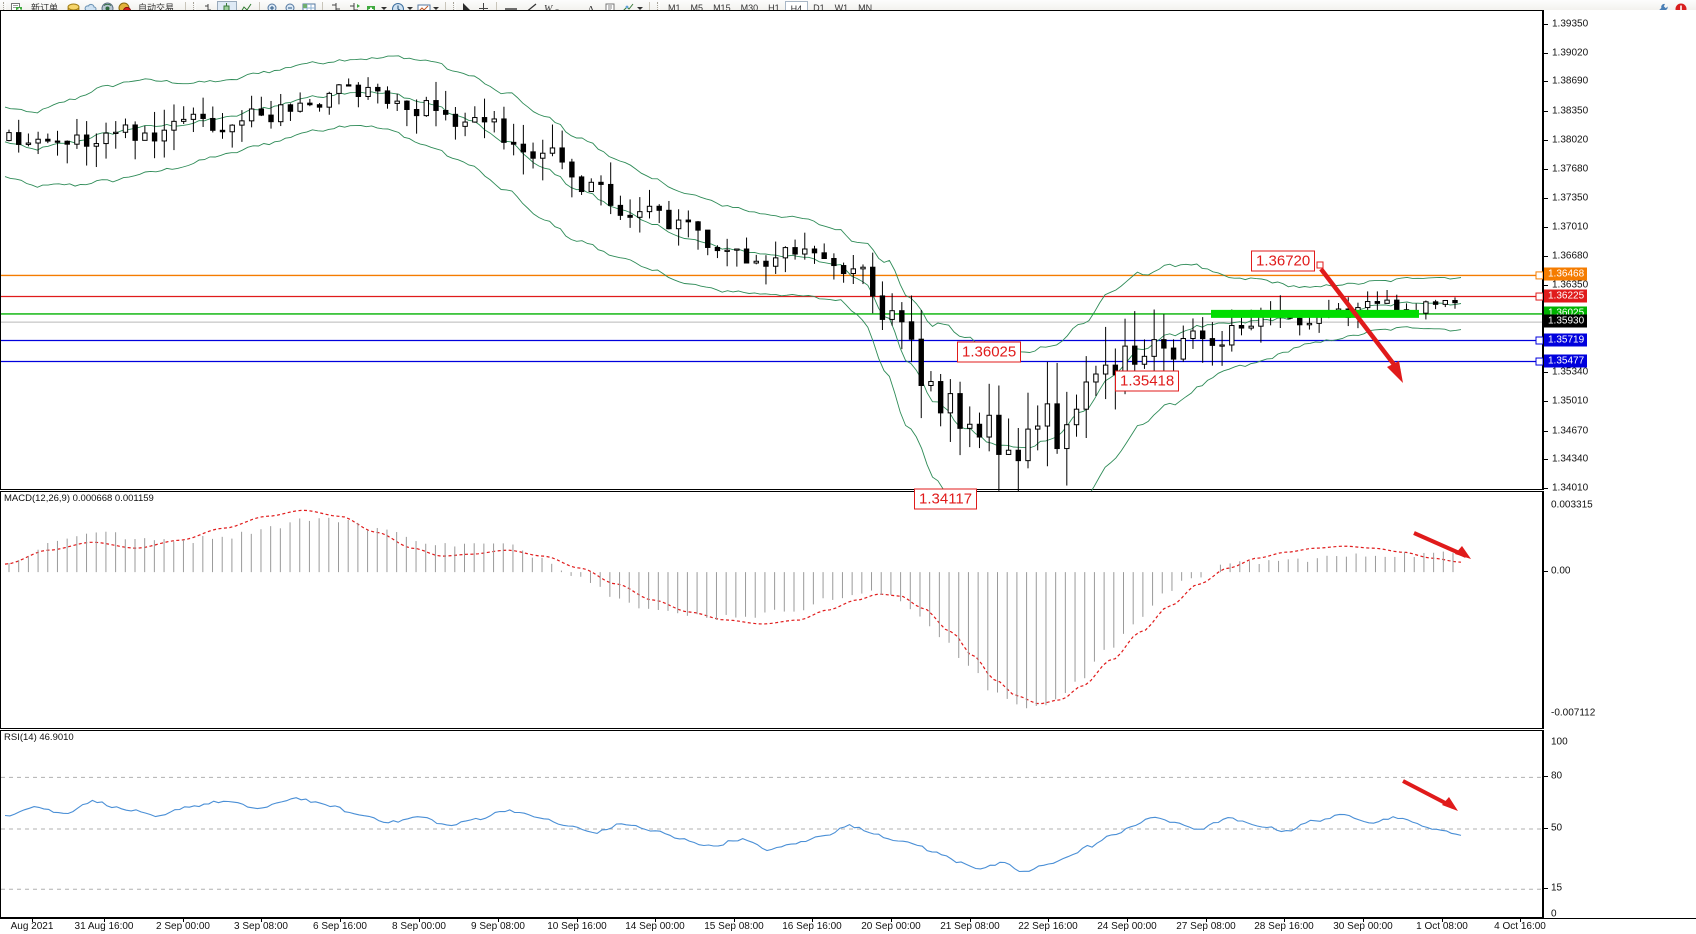 This screenshot has height=934, width=1696. What do you see at coordinates (891, 926) in the screenshot?
I see `time-axis-label: 20 Sep 00:00` at bounding box center [891, 926].